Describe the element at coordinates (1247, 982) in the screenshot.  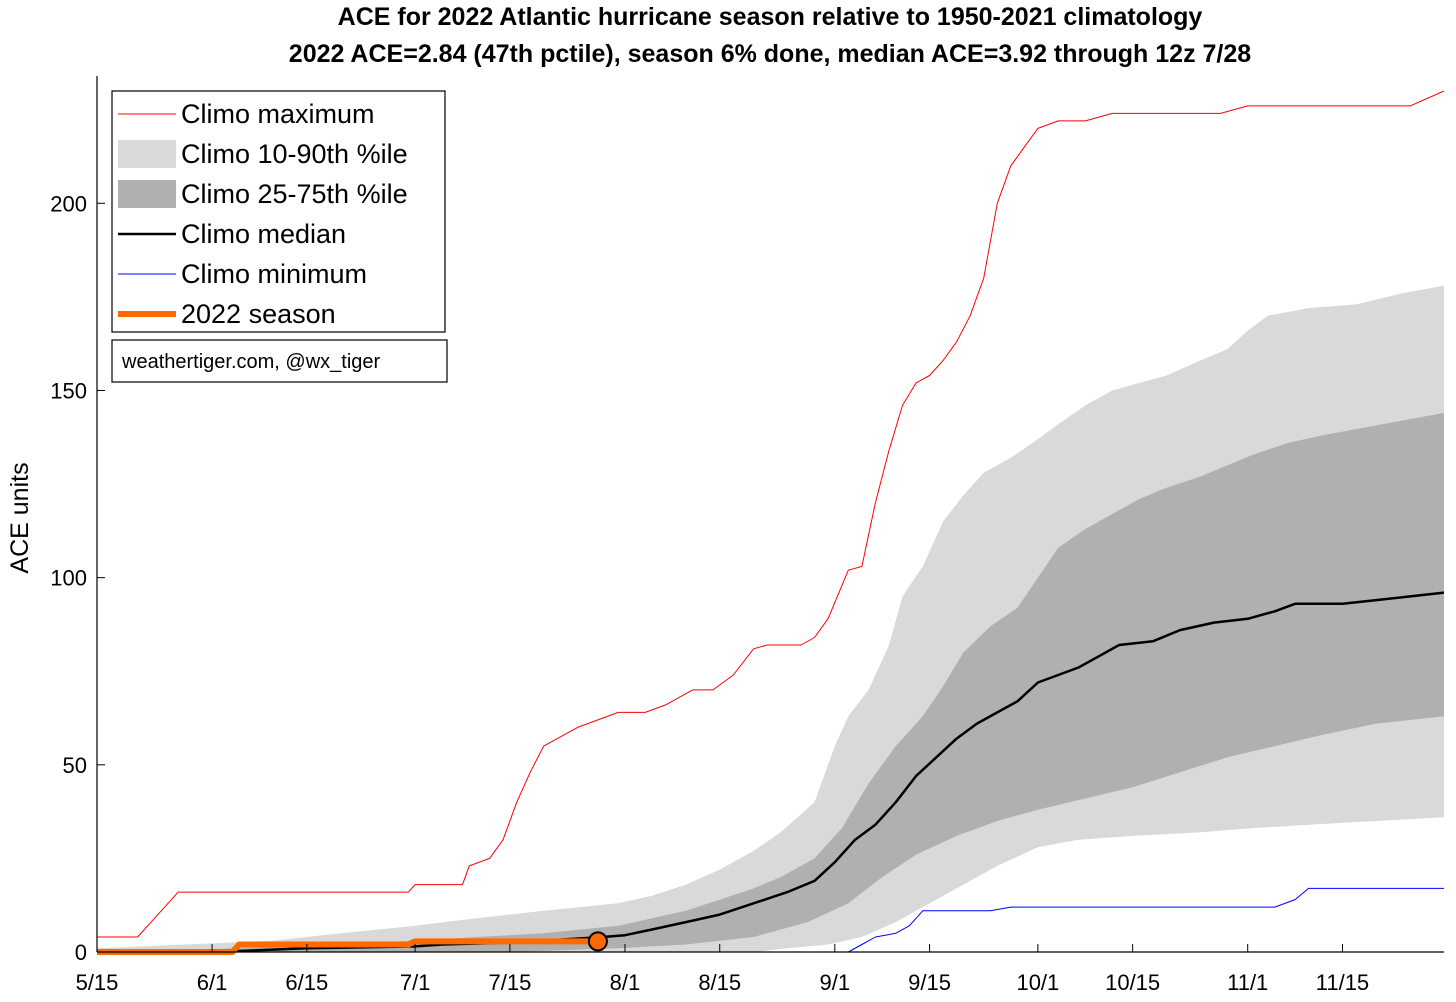
I see `x-tick-label: 11/1` at that location.